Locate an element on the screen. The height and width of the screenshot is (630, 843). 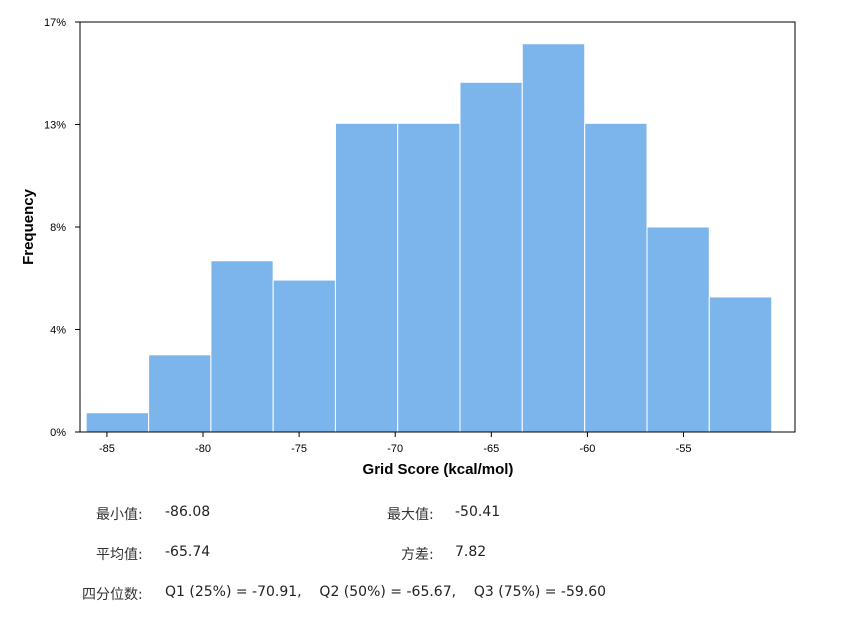
x-tick-label: -85 is located at coordinates (107, 449).